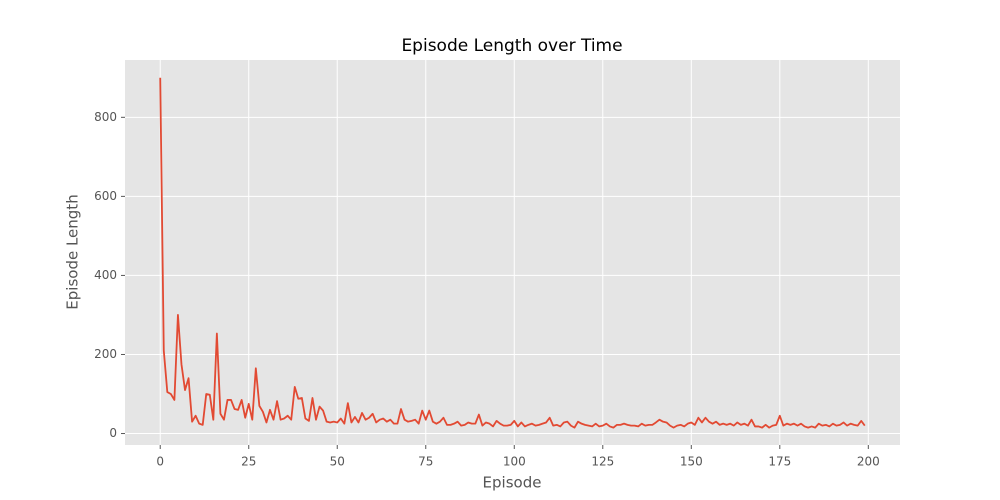 The width and height of the screenshot is (1000, 500). Describe the element at coordinates (105, 354) in the screenshot. I see `y-tick-label: 200` at that location.